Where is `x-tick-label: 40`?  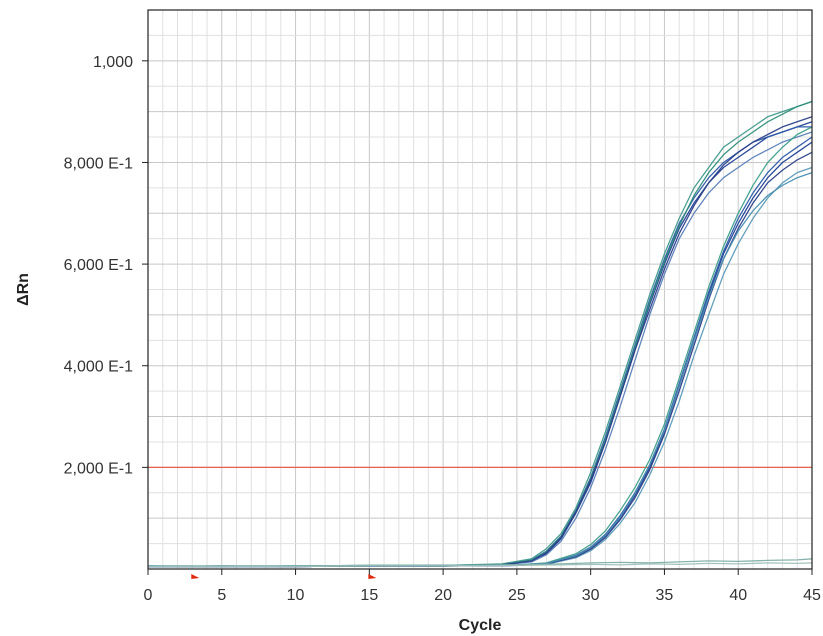 x-tick-label: 40 is located at coordinates (738, 595).